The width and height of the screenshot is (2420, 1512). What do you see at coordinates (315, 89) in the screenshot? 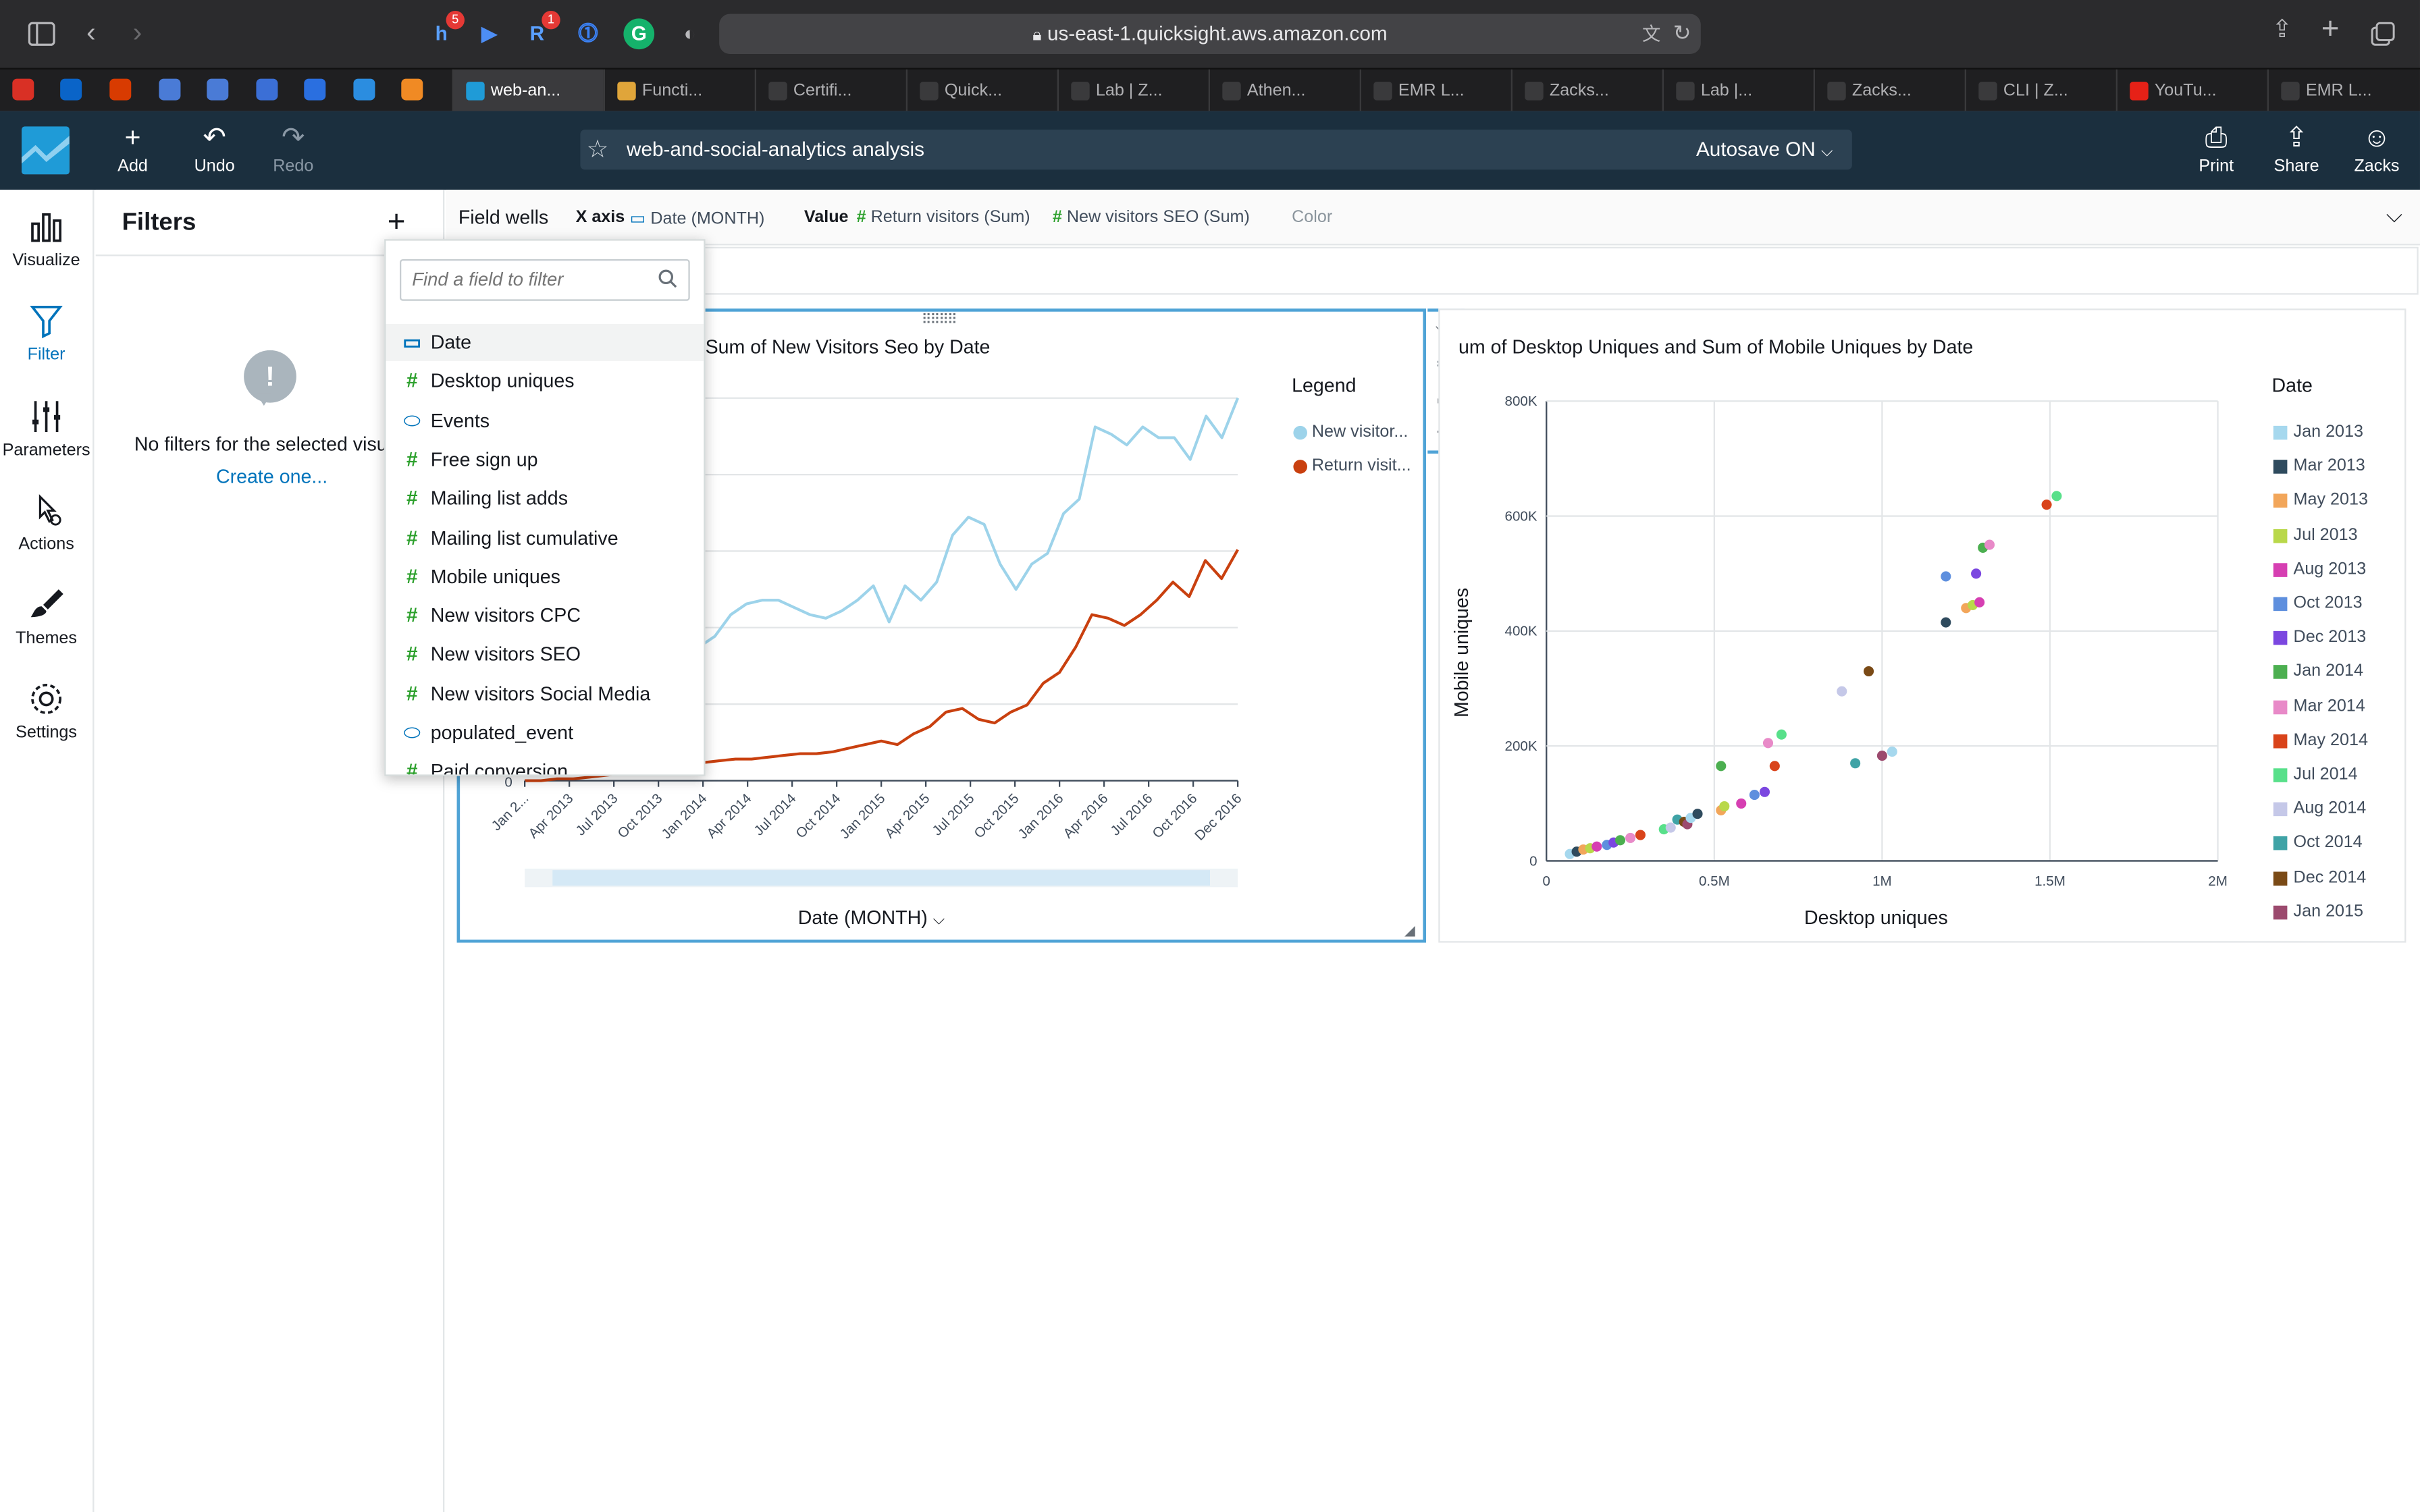
I see `app-pinned-tab-icon` at bounding box center [315, 89].